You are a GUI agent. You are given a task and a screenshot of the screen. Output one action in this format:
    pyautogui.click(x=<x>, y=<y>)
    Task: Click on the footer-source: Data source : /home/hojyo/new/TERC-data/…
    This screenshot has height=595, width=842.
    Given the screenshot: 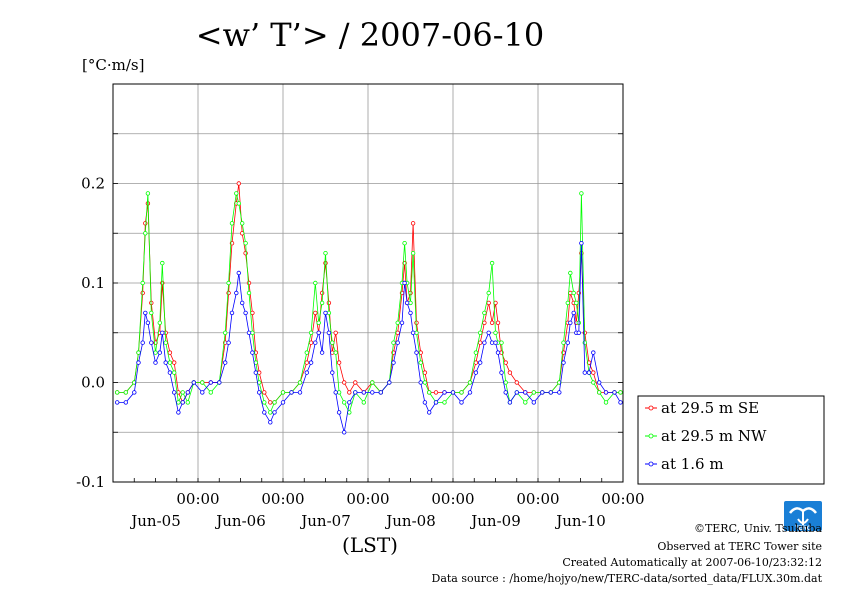 What is the action you would take?
    pyautogui.click(x=627, y=578)
    